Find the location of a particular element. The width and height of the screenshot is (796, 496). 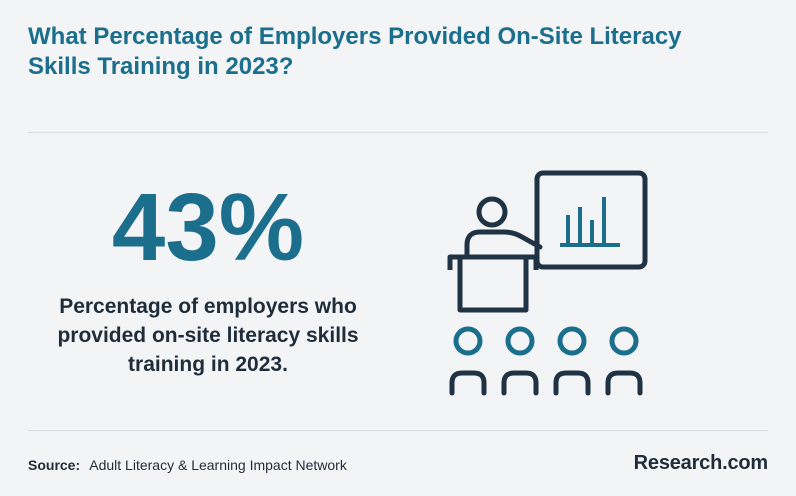

bar-chart-icon is located at coordinates (590, 222).